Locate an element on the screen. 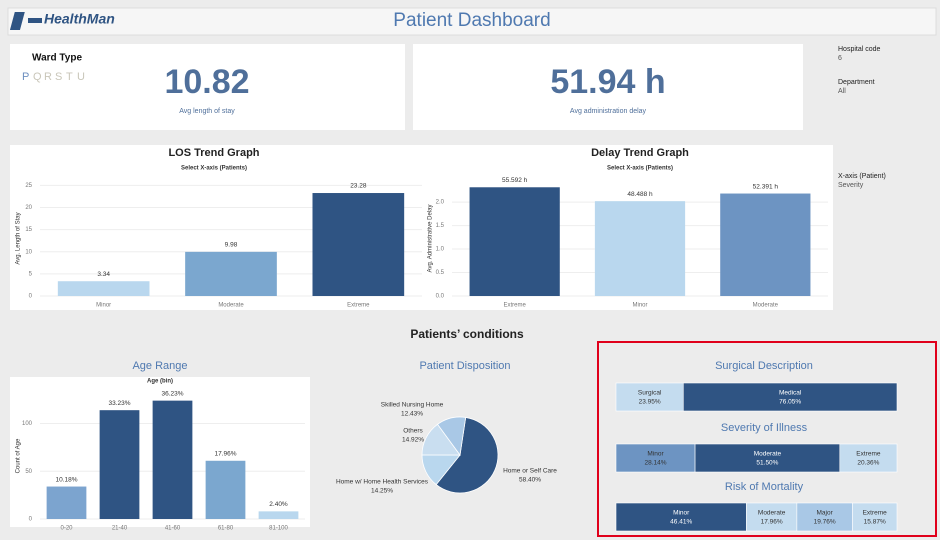  pie-value-label: 14.92% is located at coordinates (413, 440).